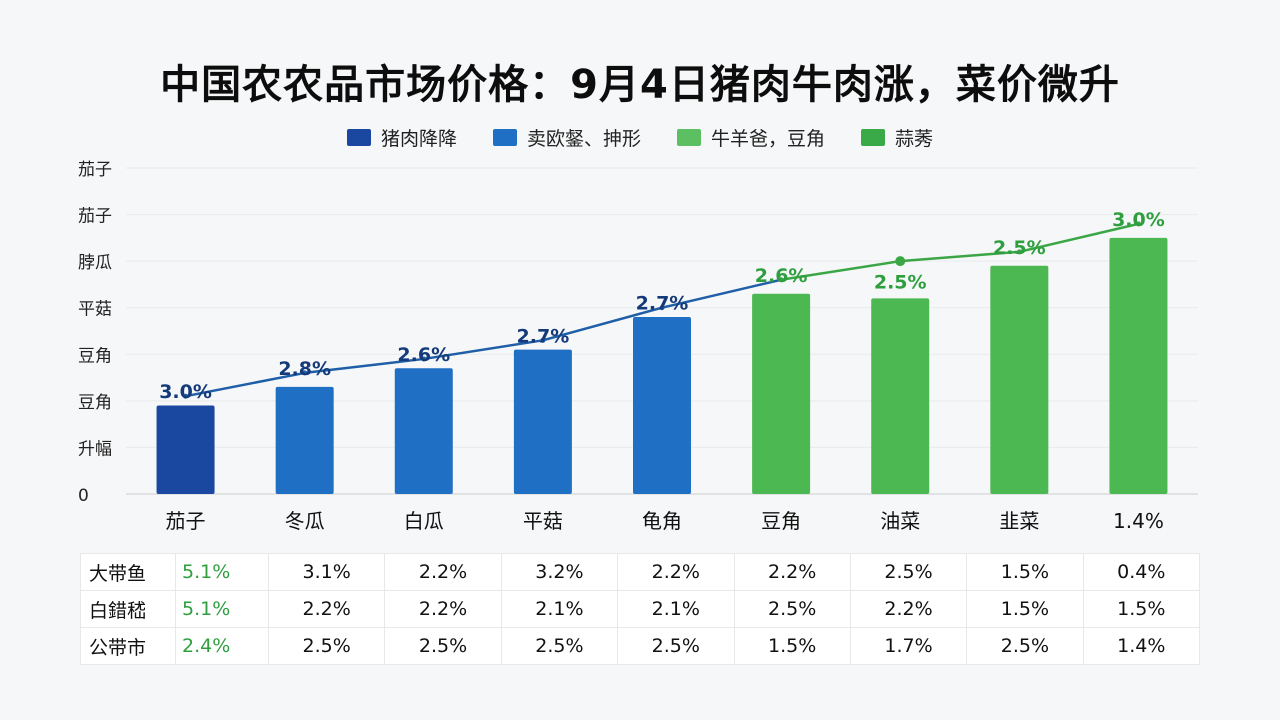  What do you see at coordinates (95, 449) in the screenshot?
I see `y-tick-label: 升幅` at bounding box center [95, 449].